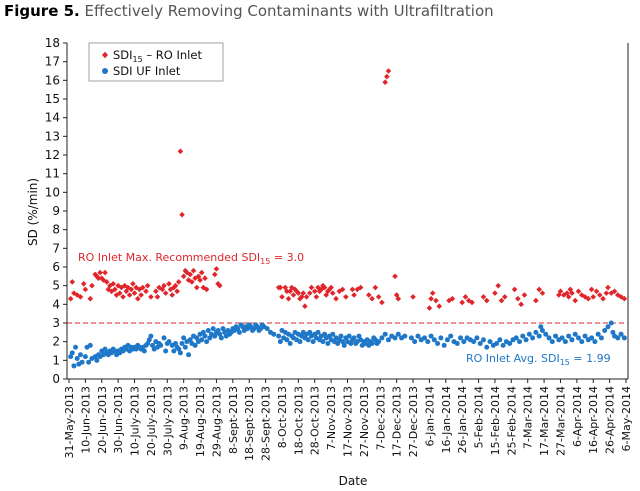  What do you see at coordinates (191, 258) in the screenshot?
I see `max-recommended-annotation: RO Inlet Max. Recommended SDI15 = 3.0` at bounding box center [191, 258].